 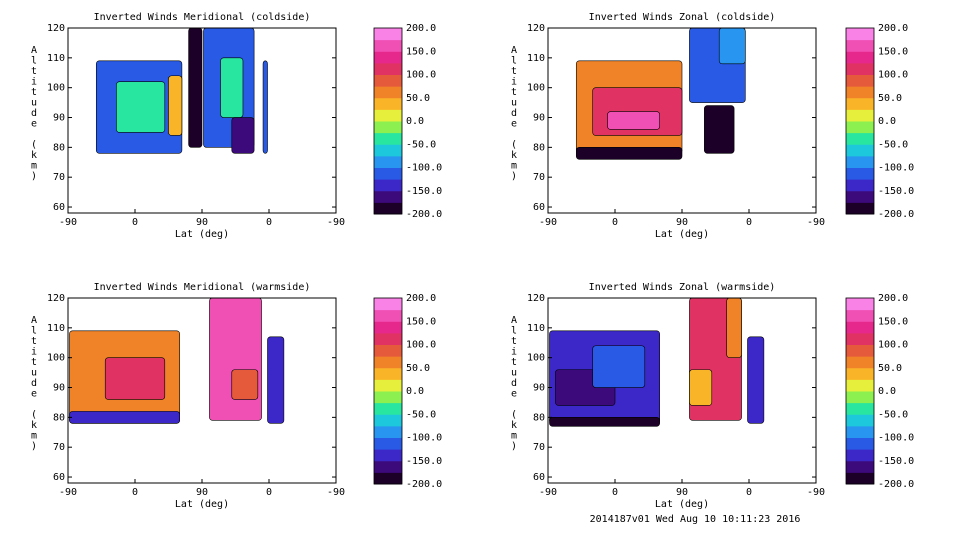 What do you see at coordinates (887, 121) in the screenshot?
I see `colorbar-tick-label: 0.0` at bounding box center [887, 121].